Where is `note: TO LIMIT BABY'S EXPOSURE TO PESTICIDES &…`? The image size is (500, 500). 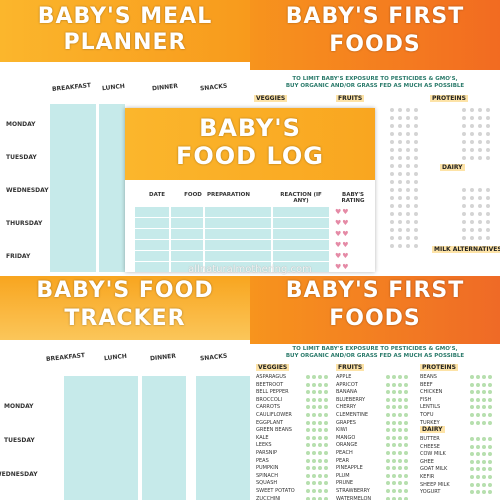
note: TO LIMIT BABY'S EXPOSURE TO PESTICIDES &… is located at coordinates (375, 349).